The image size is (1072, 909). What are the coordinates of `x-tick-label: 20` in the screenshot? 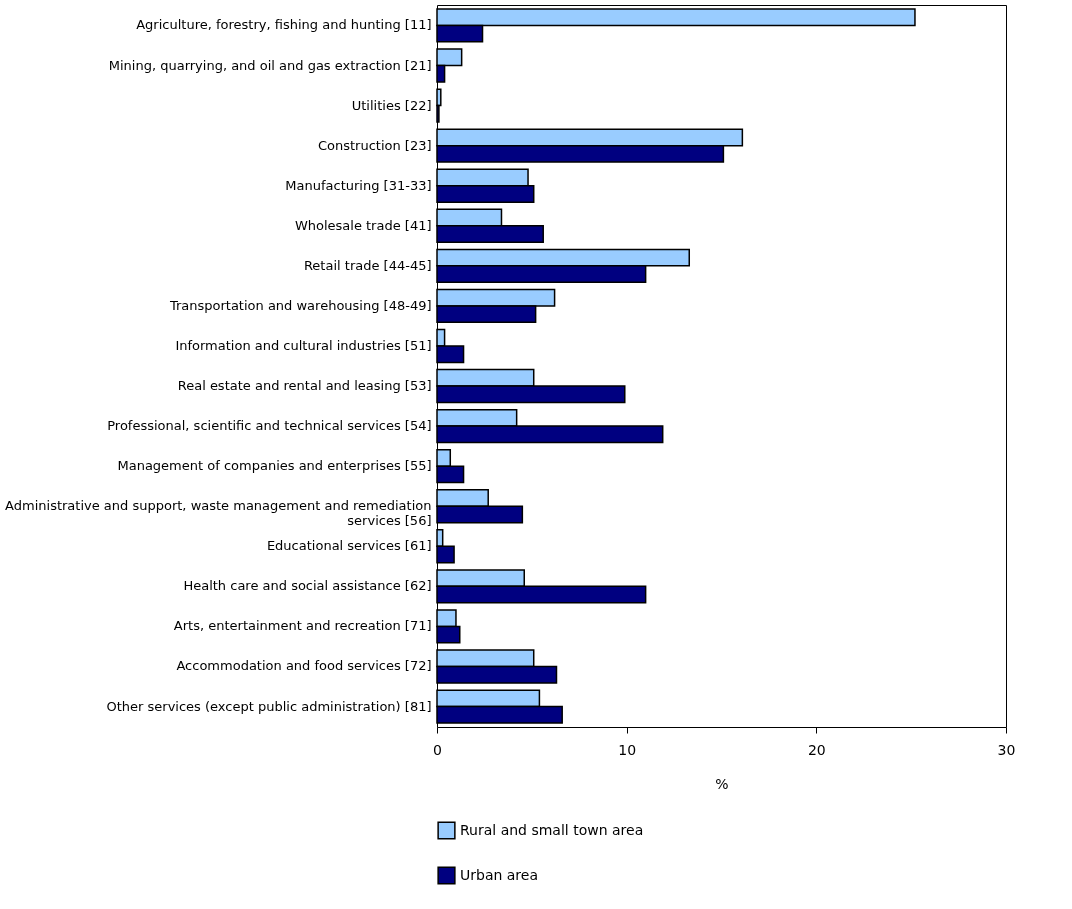 It's located at (816, 749).